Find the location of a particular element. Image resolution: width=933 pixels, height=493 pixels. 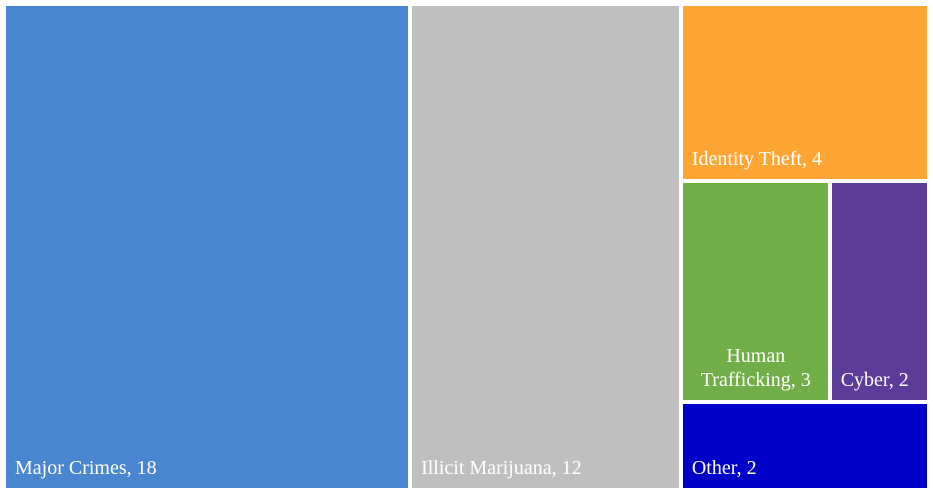

tile-label: Major Crimes, 18 is located at coordinates (86, 468).